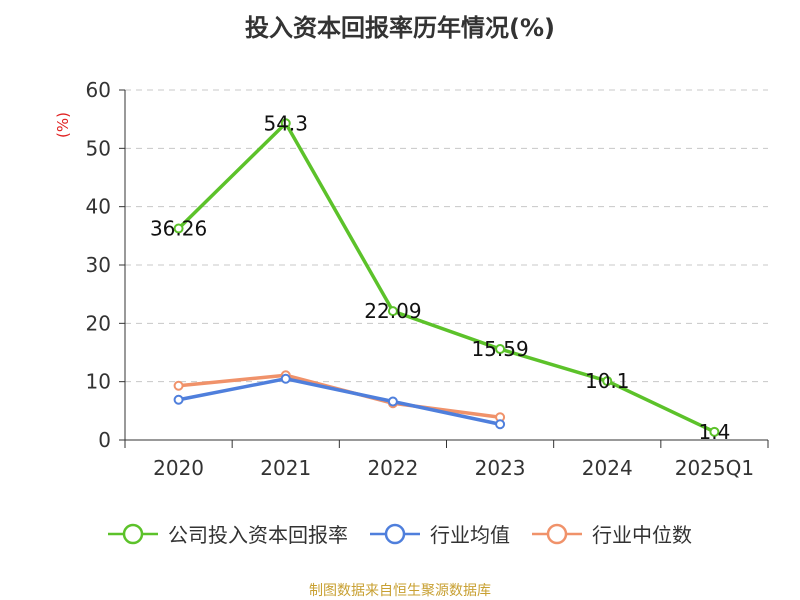 The width and height of the screenshot is (800, 600). I want to click on data-label: 10.1, so click(607, 381).